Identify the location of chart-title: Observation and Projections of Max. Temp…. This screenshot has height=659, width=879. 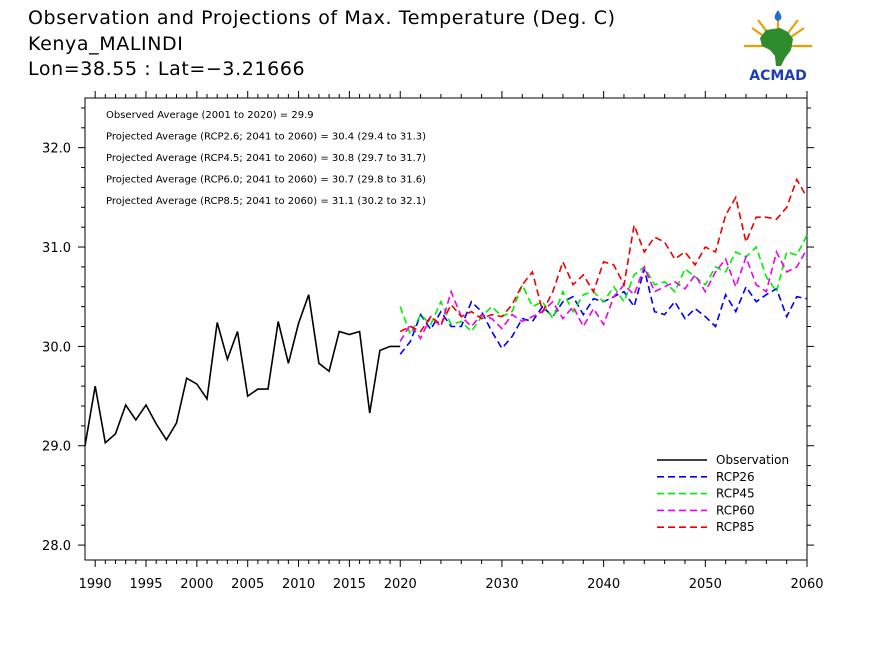
(322, 18).